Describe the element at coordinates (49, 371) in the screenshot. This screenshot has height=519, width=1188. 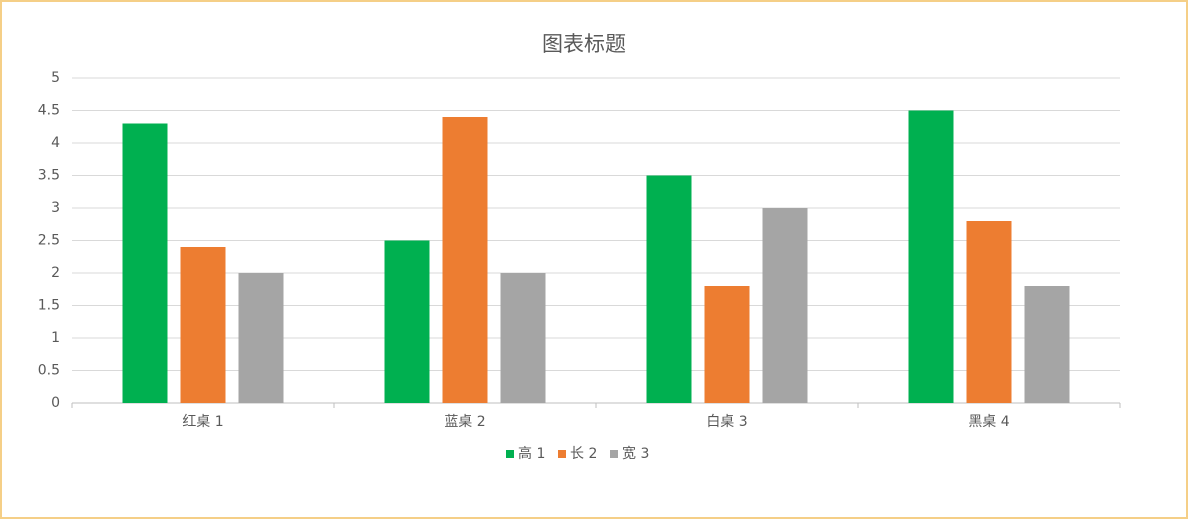
I see `y-tick-label: 0.5` at that location.